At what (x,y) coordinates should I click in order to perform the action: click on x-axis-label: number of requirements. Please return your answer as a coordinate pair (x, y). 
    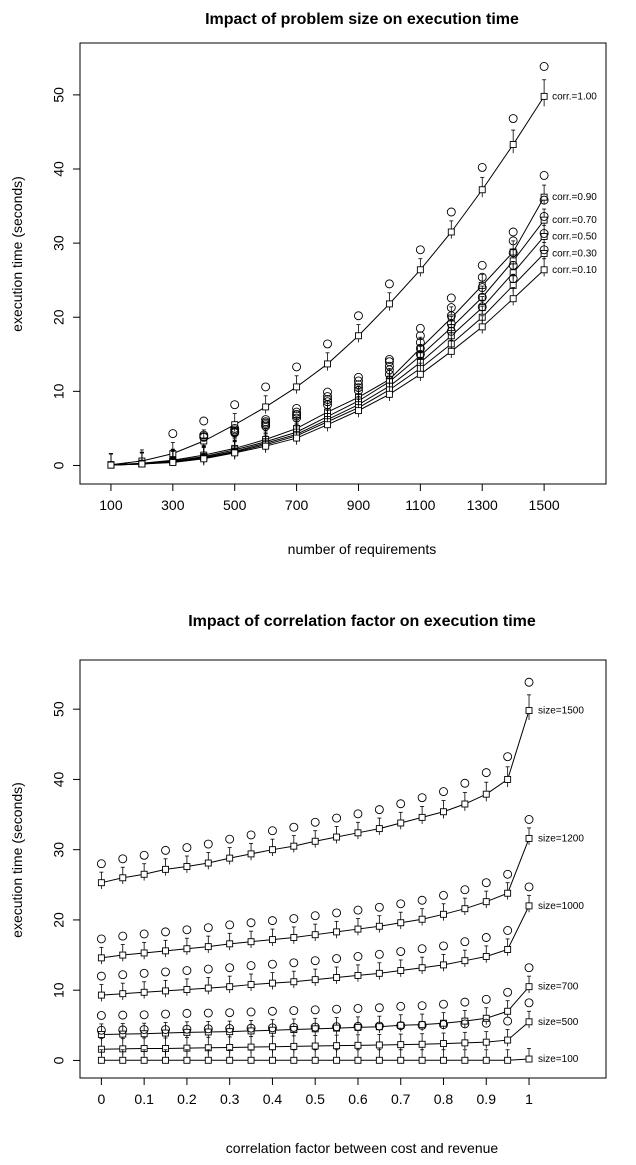
    Looking at the image, I should click on (362, 549).